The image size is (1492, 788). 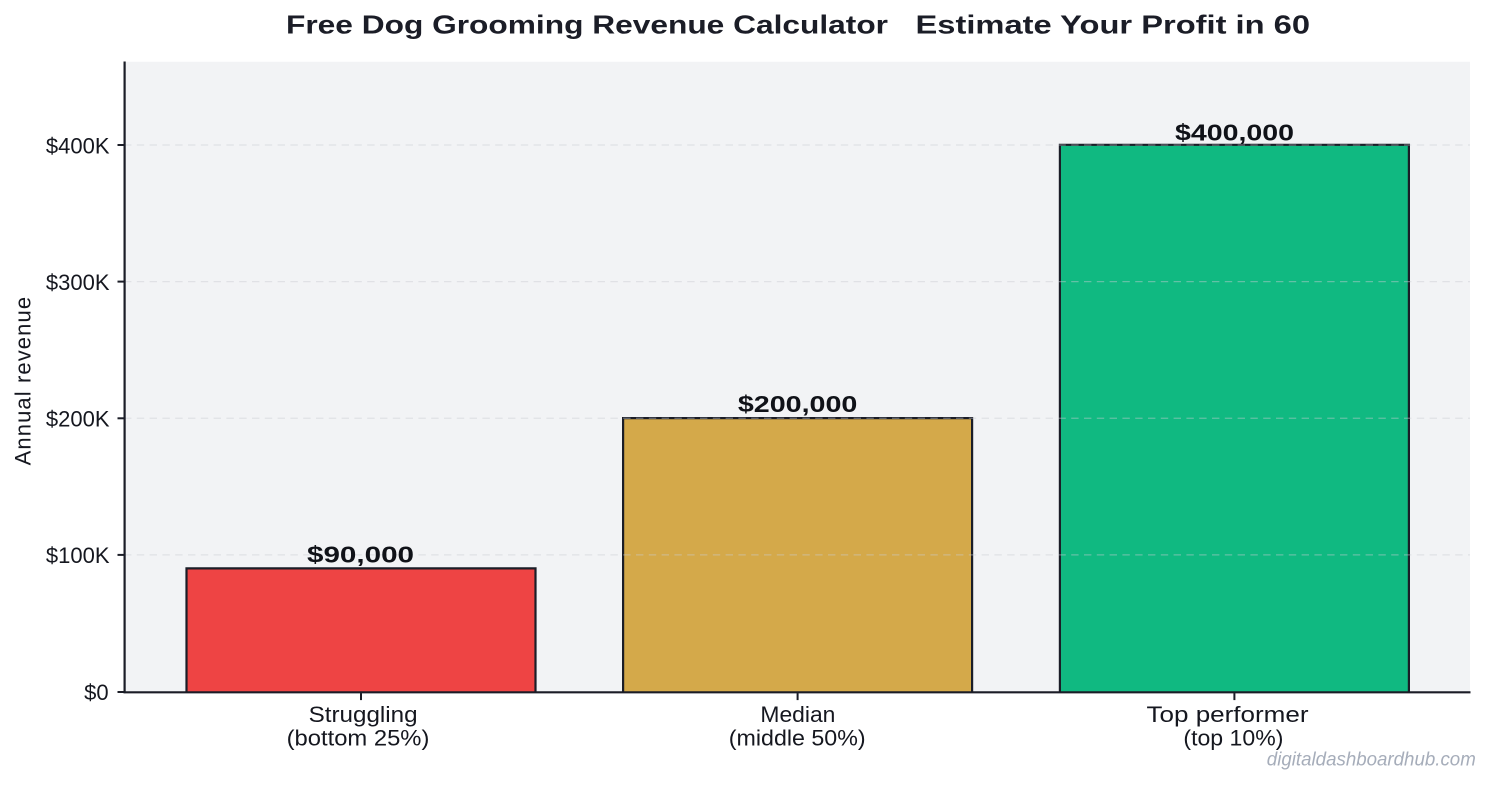 What do you see at coordinates (78, 145) in the screenshot?
I see `svg-text: $400K` at bounding box center [78, 145].